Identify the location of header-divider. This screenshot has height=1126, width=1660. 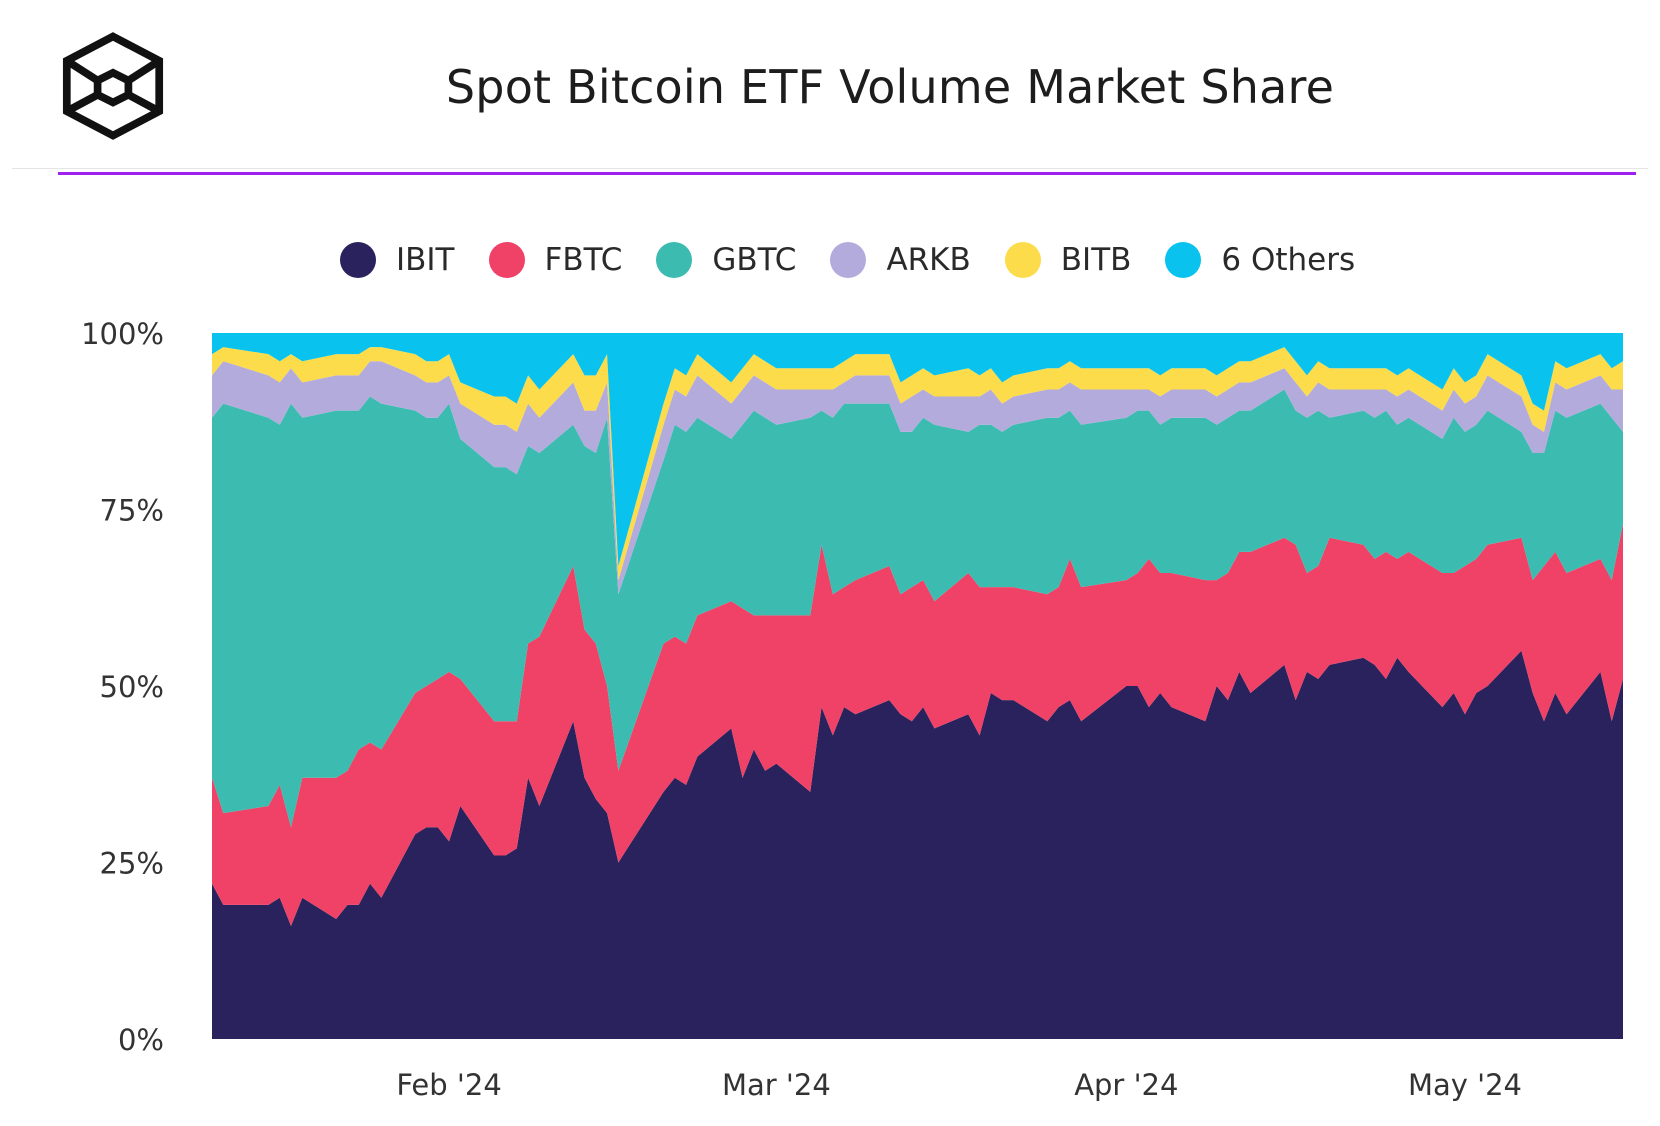
(830, 168).